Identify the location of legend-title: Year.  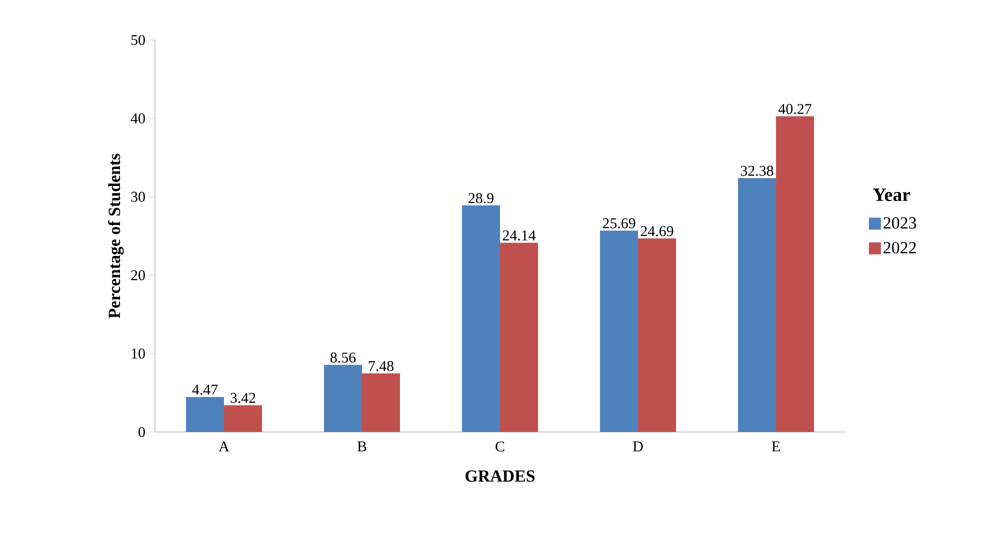
(891, 195).